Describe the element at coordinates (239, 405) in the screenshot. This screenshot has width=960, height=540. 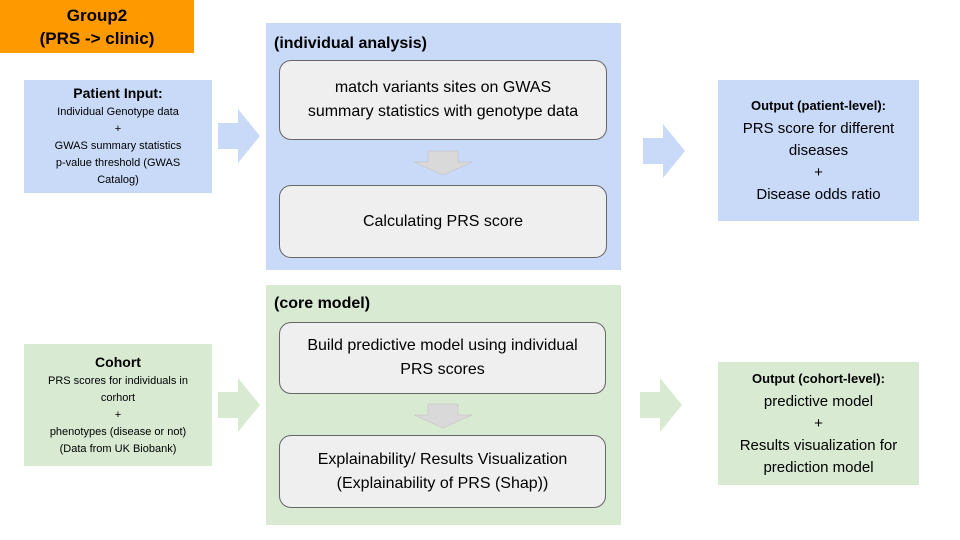
I see `cohort-input-arrow` at that location.